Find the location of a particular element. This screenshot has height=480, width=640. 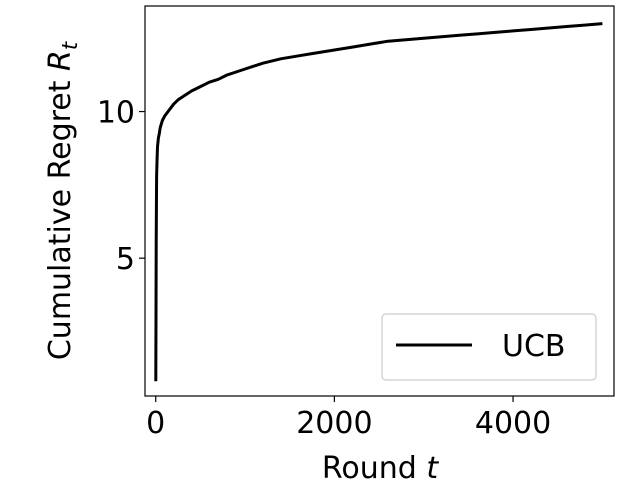

y-tick-label: 5 is located at coordinates (125, 259).